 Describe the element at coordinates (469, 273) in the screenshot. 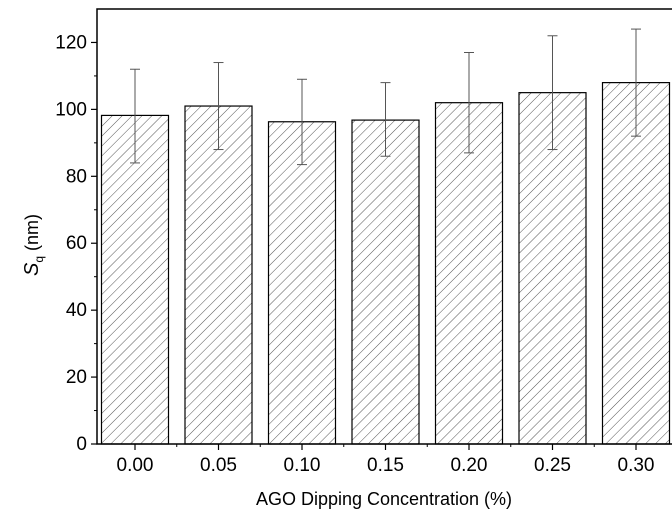

I see `bar-0.20` at that location.